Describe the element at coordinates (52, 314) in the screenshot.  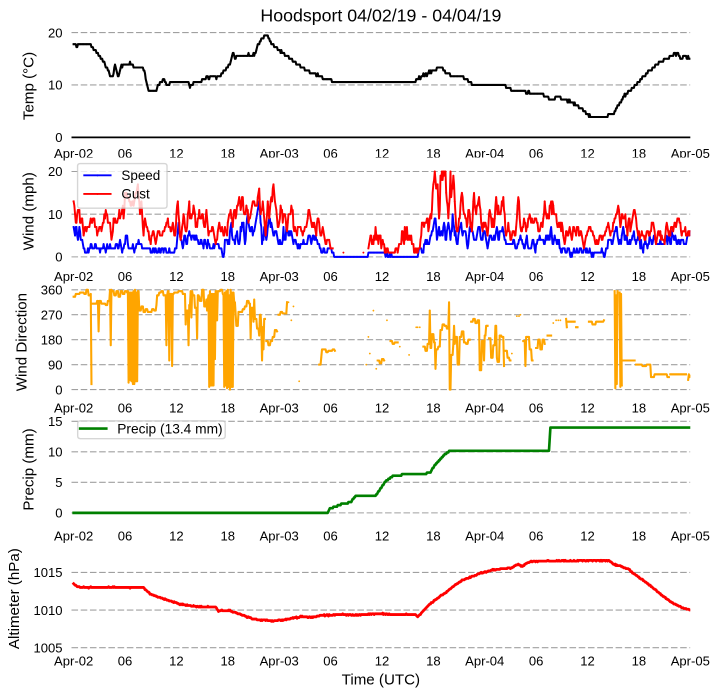
I see `svg-text: 270` at that location.